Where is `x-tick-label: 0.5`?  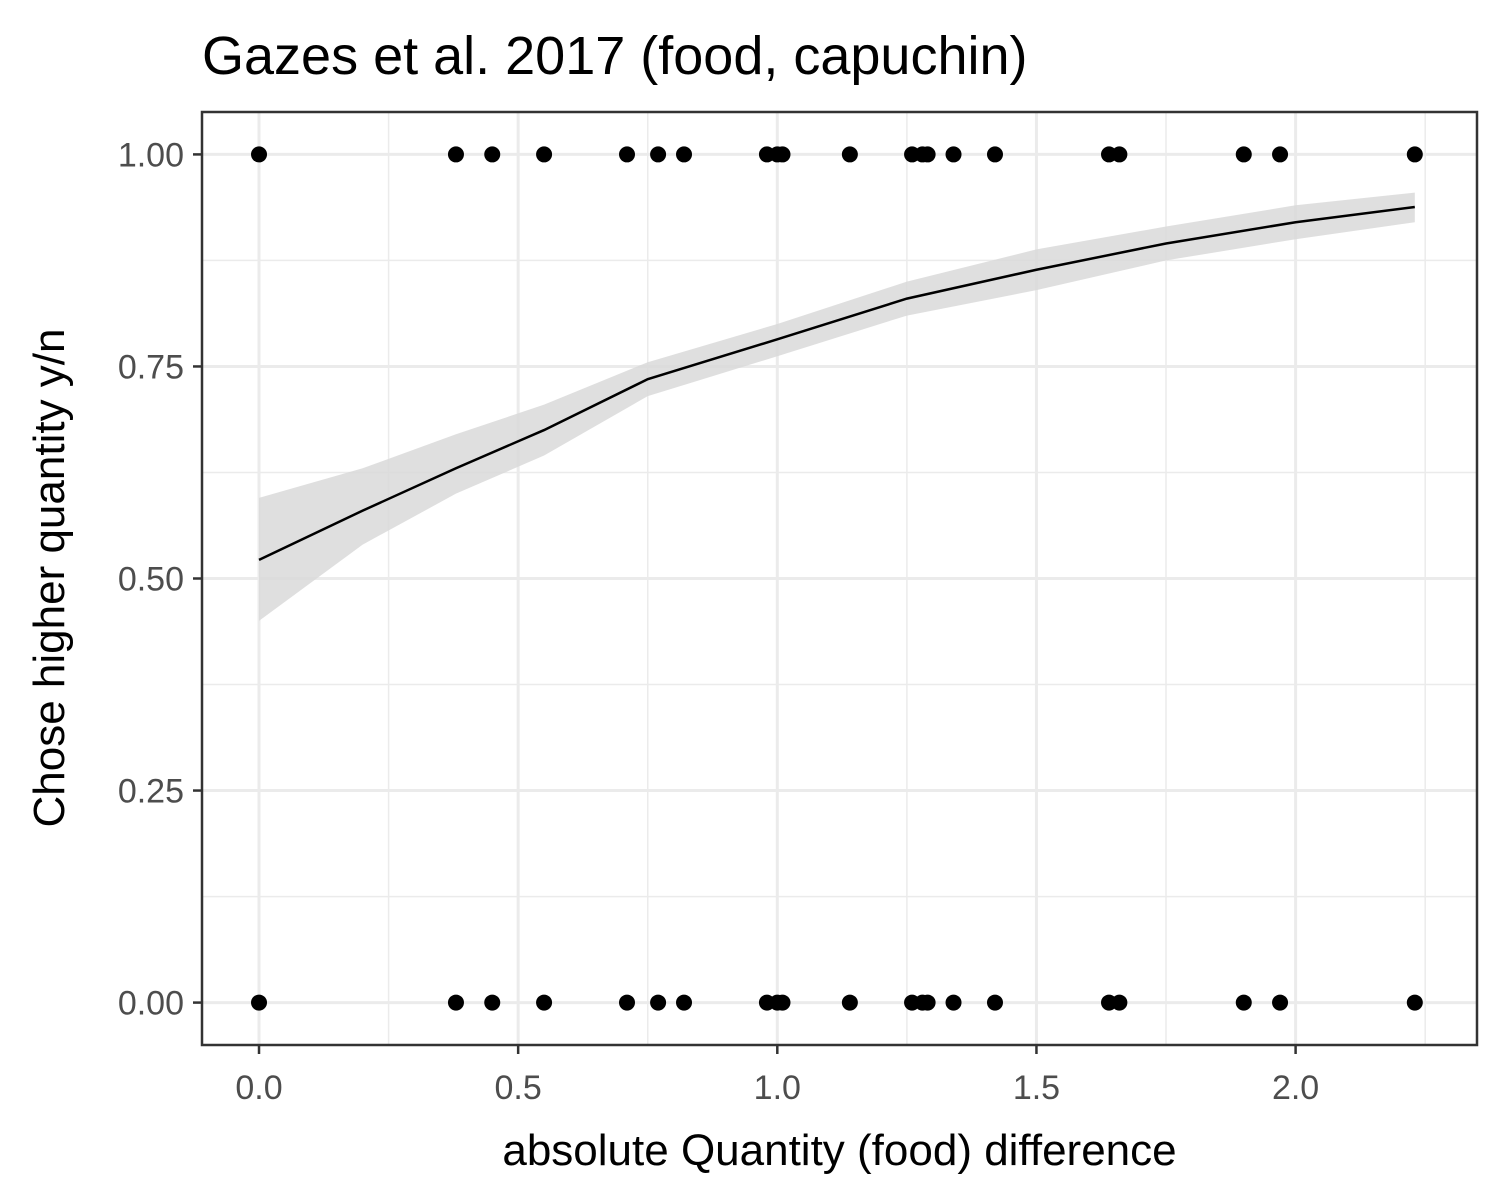 x-tick-label: 0.5 is located at coordinates (518, 1088).